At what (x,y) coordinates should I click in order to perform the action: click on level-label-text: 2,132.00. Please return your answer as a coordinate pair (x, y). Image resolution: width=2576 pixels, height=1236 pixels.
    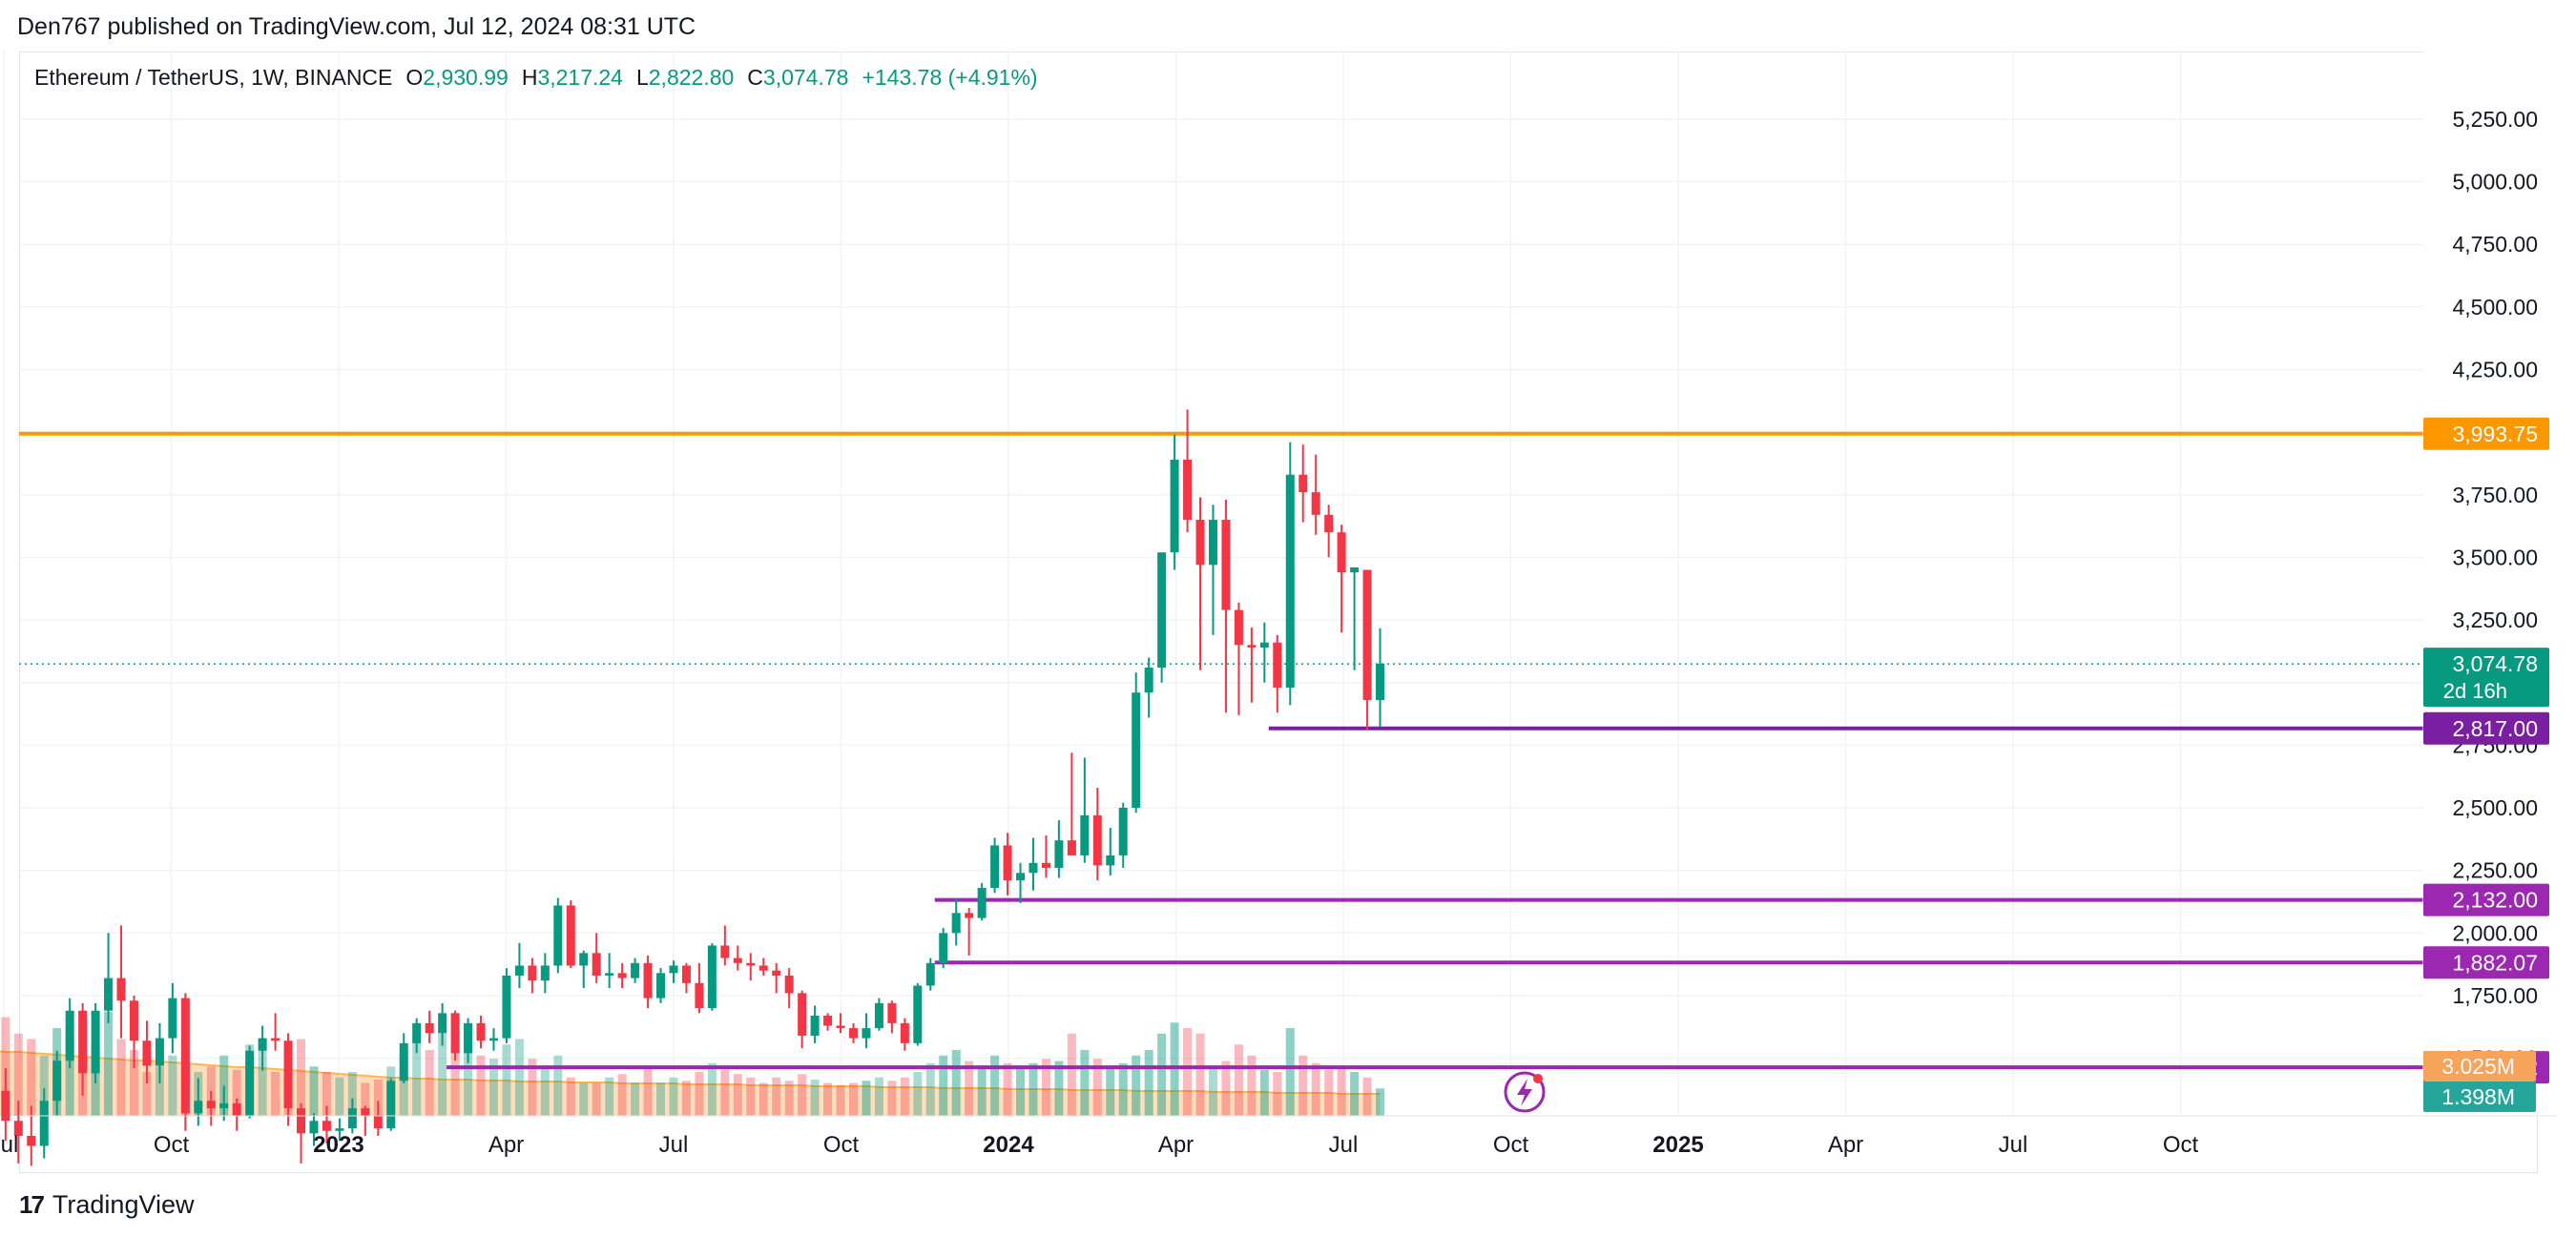
    Looking at the image, I should click on (2495, 900).